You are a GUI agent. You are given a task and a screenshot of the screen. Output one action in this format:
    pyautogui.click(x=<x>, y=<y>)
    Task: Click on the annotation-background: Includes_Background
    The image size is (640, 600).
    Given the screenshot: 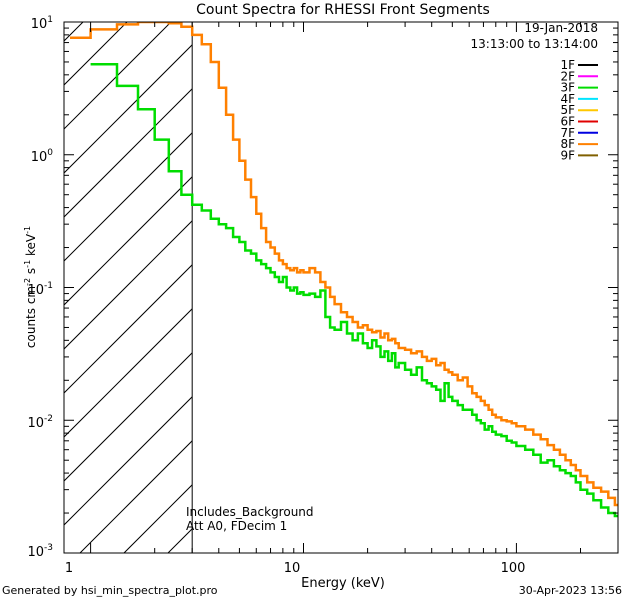 What is the action you would take?
    pyautogui.click(x=250, y=512)
    